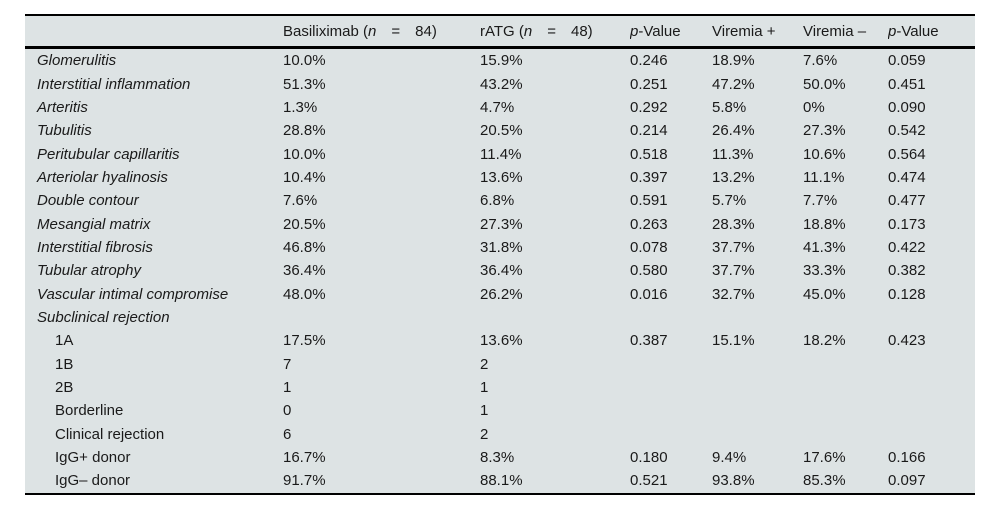  I want to click on column-header-ratg: rATG (n = 48), so click(555, 31).